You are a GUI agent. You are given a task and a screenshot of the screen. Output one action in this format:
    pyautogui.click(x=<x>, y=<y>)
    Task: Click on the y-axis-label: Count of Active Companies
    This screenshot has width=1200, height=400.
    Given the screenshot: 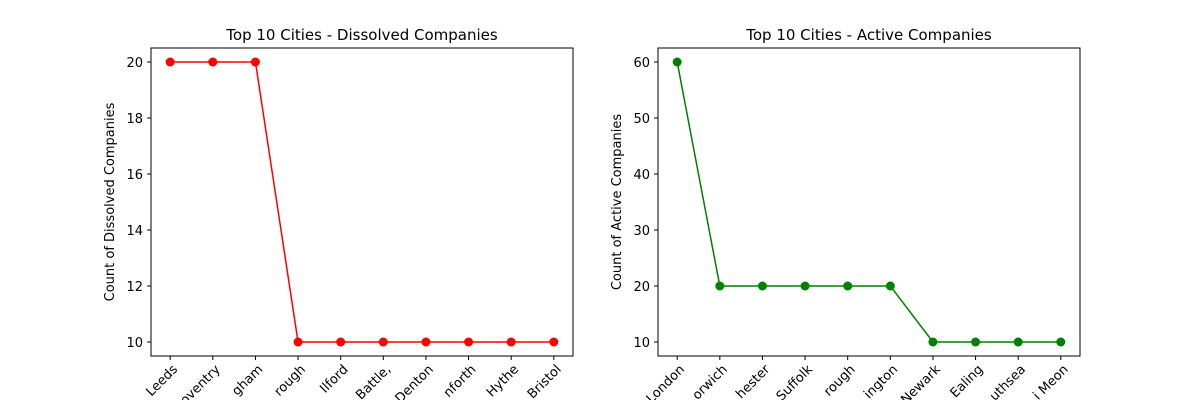 What is the action you would take?
    pyautogui.click(x=617, y=202)
    